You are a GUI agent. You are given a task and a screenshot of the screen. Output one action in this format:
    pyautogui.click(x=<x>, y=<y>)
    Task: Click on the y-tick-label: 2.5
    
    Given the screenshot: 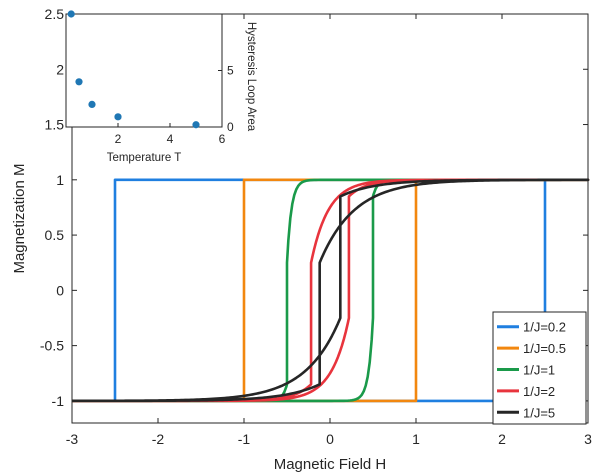 What is the action you would take?
    pyautogui.click(x=55, y=14)
    